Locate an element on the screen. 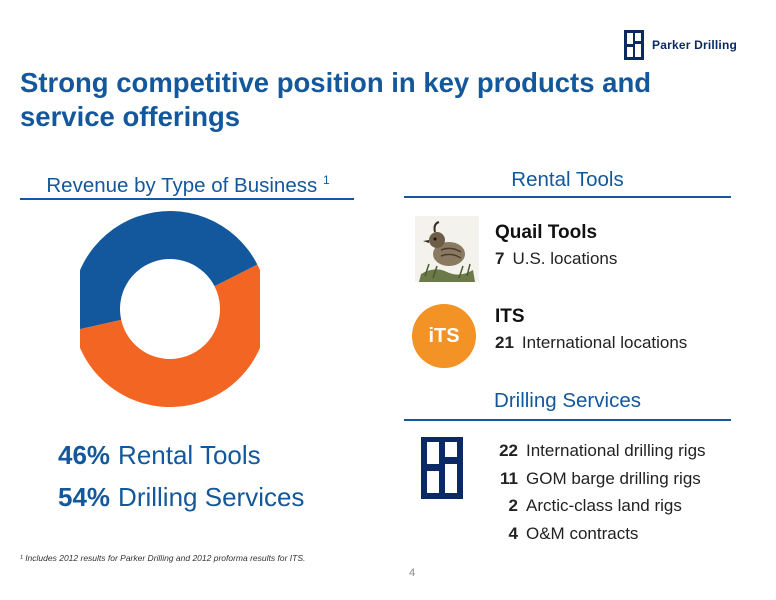  its-desc: International locations is located at coordinates (604, 342).